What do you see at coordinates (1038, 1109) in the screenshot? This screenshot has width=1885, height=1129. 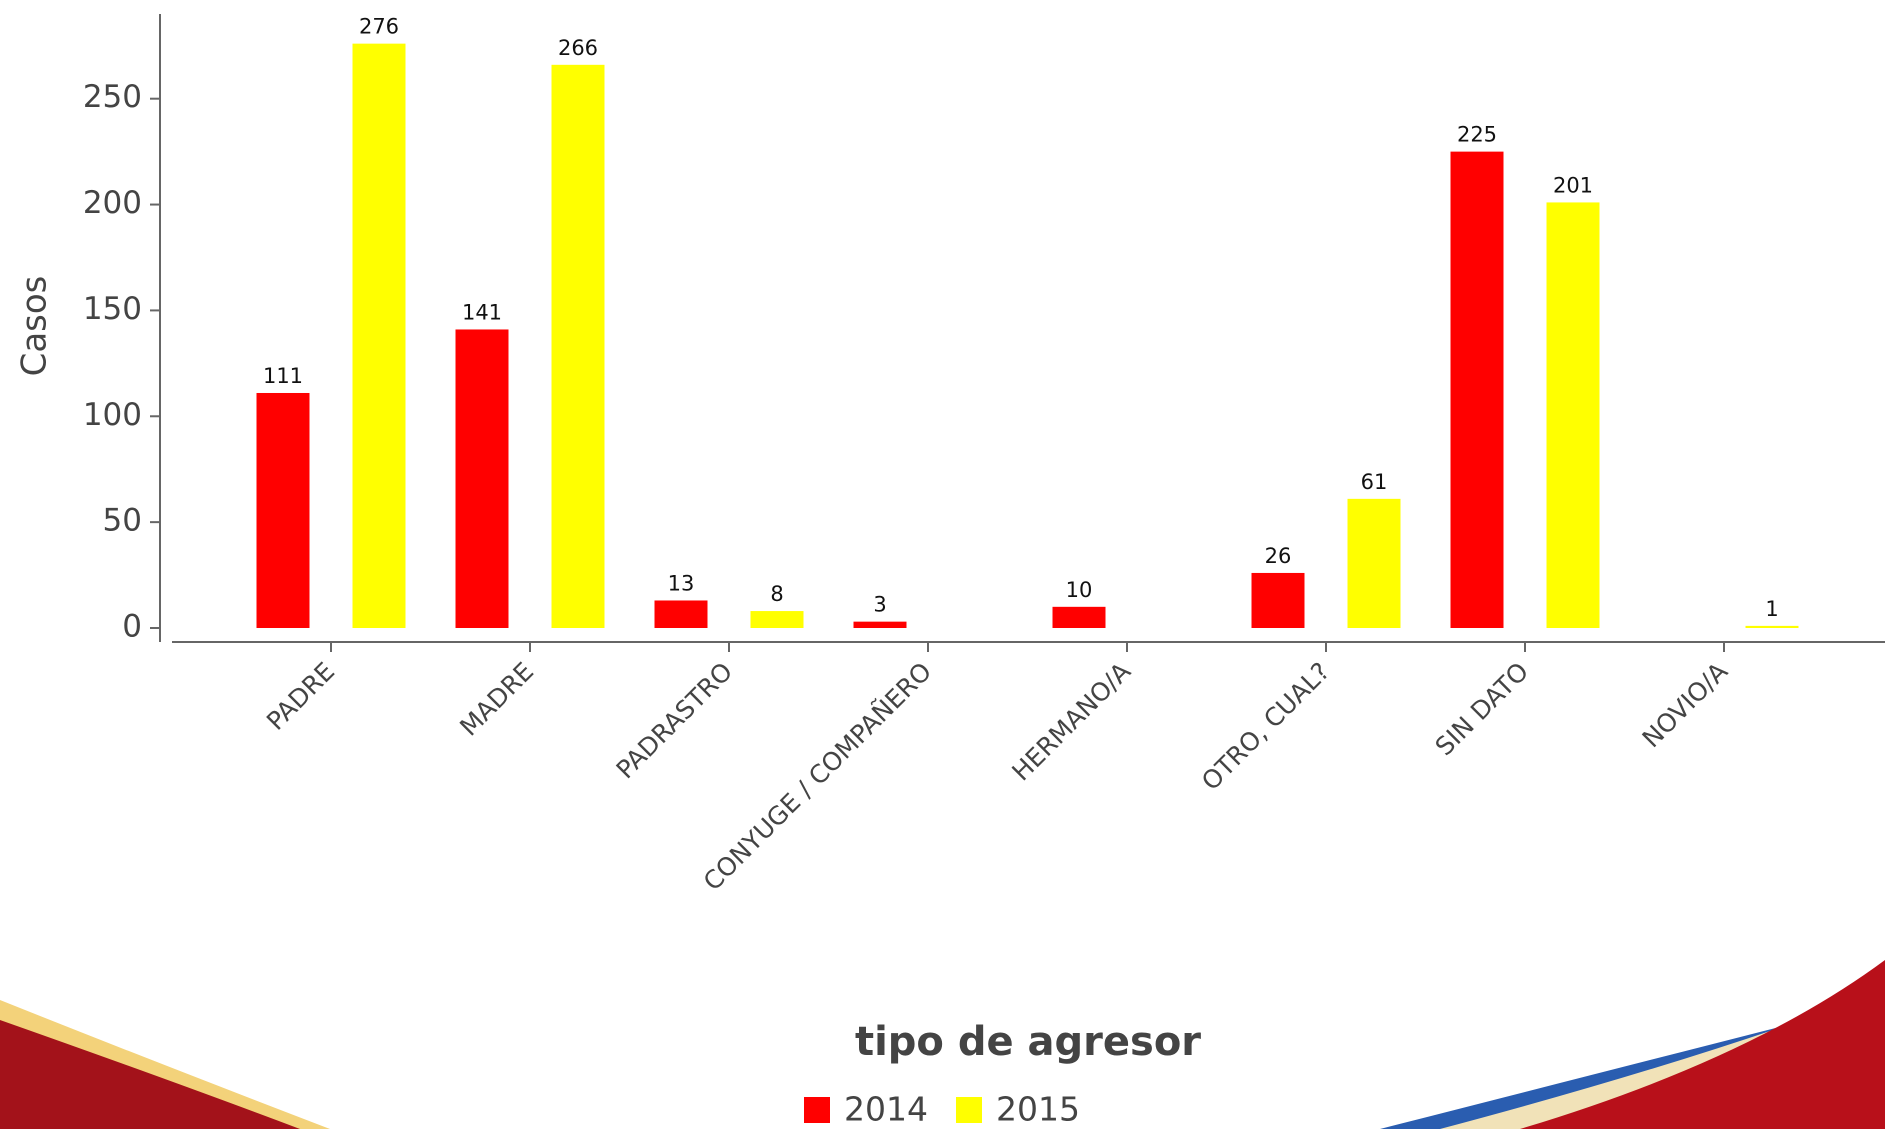 I see `legend-label: 2015` at bounding box center [1038, 1109].